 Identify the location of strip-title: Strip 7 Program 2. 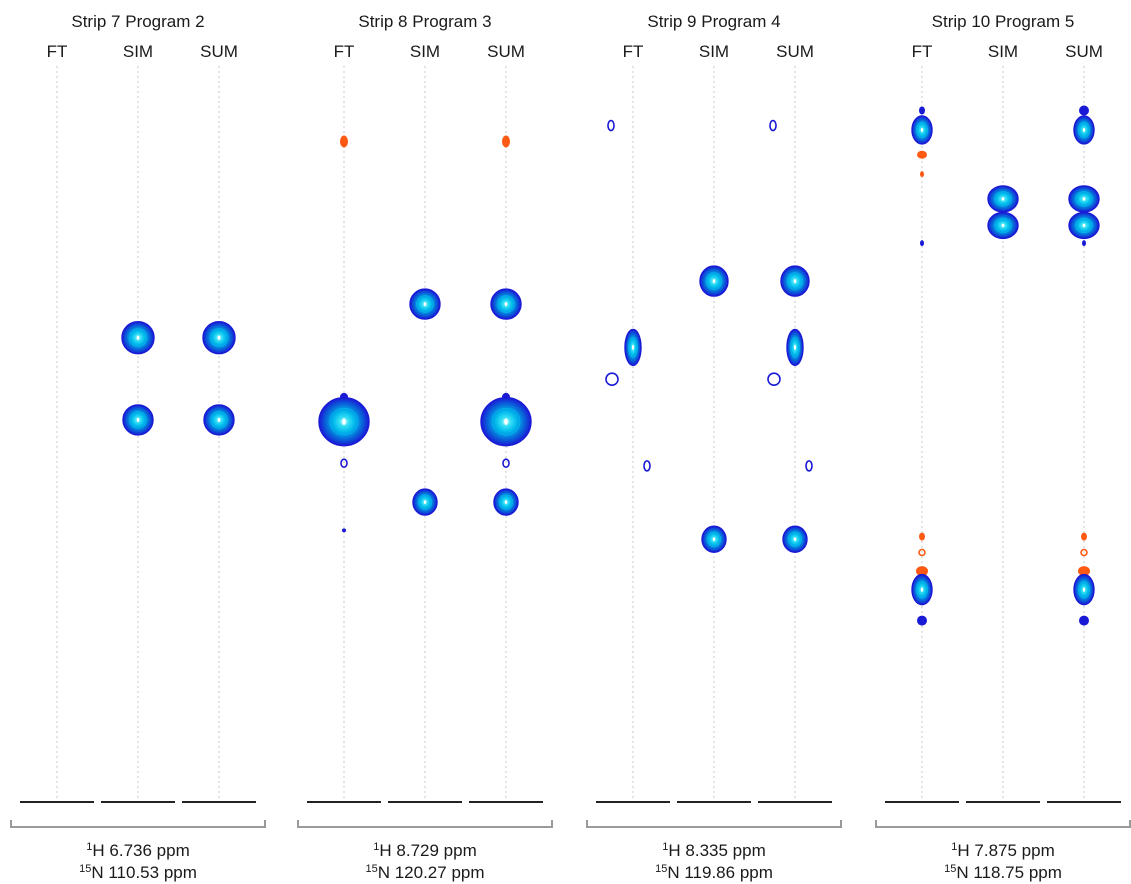
(137, 21).